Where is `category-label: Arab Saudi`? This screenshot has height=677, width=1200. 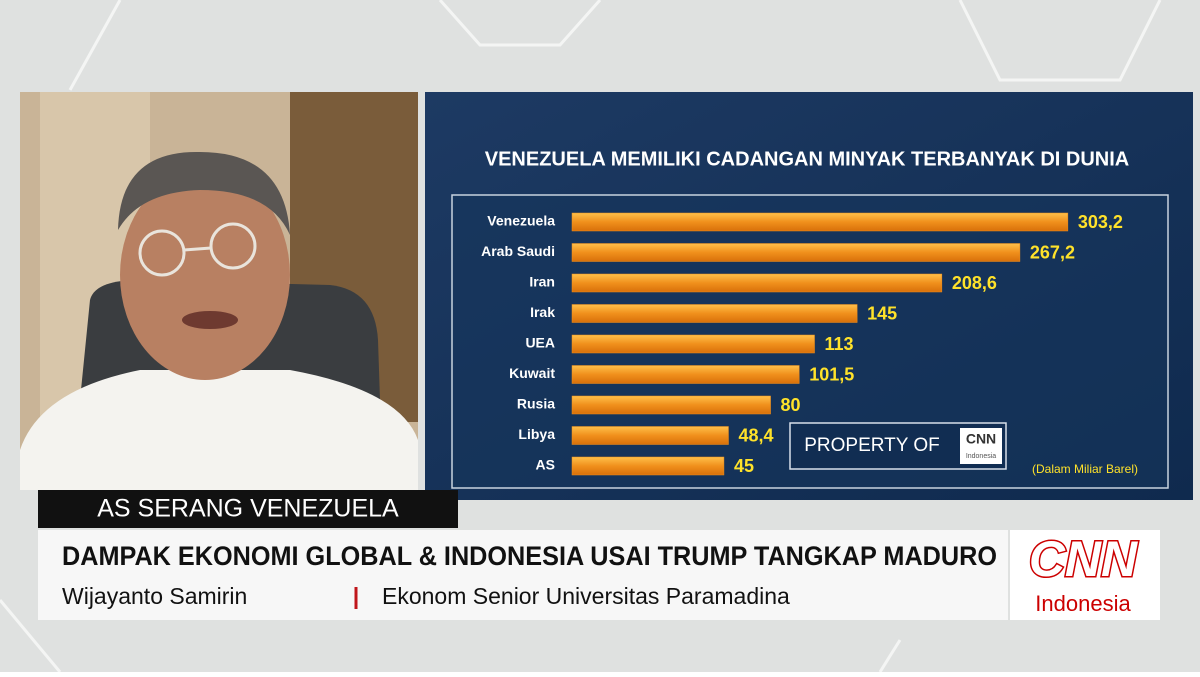
category-label: Arab Saudi is located at coordinates (518, 251).